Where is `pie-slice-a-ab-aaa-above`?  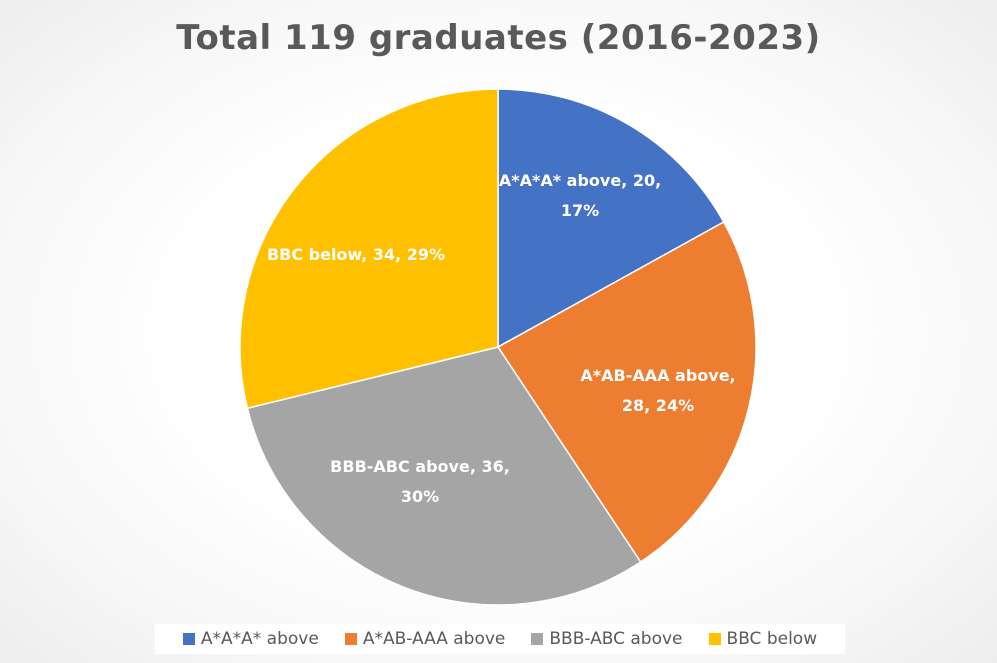
pie-slice-a-ab-aaa-above is located at coordinates (626, 392).